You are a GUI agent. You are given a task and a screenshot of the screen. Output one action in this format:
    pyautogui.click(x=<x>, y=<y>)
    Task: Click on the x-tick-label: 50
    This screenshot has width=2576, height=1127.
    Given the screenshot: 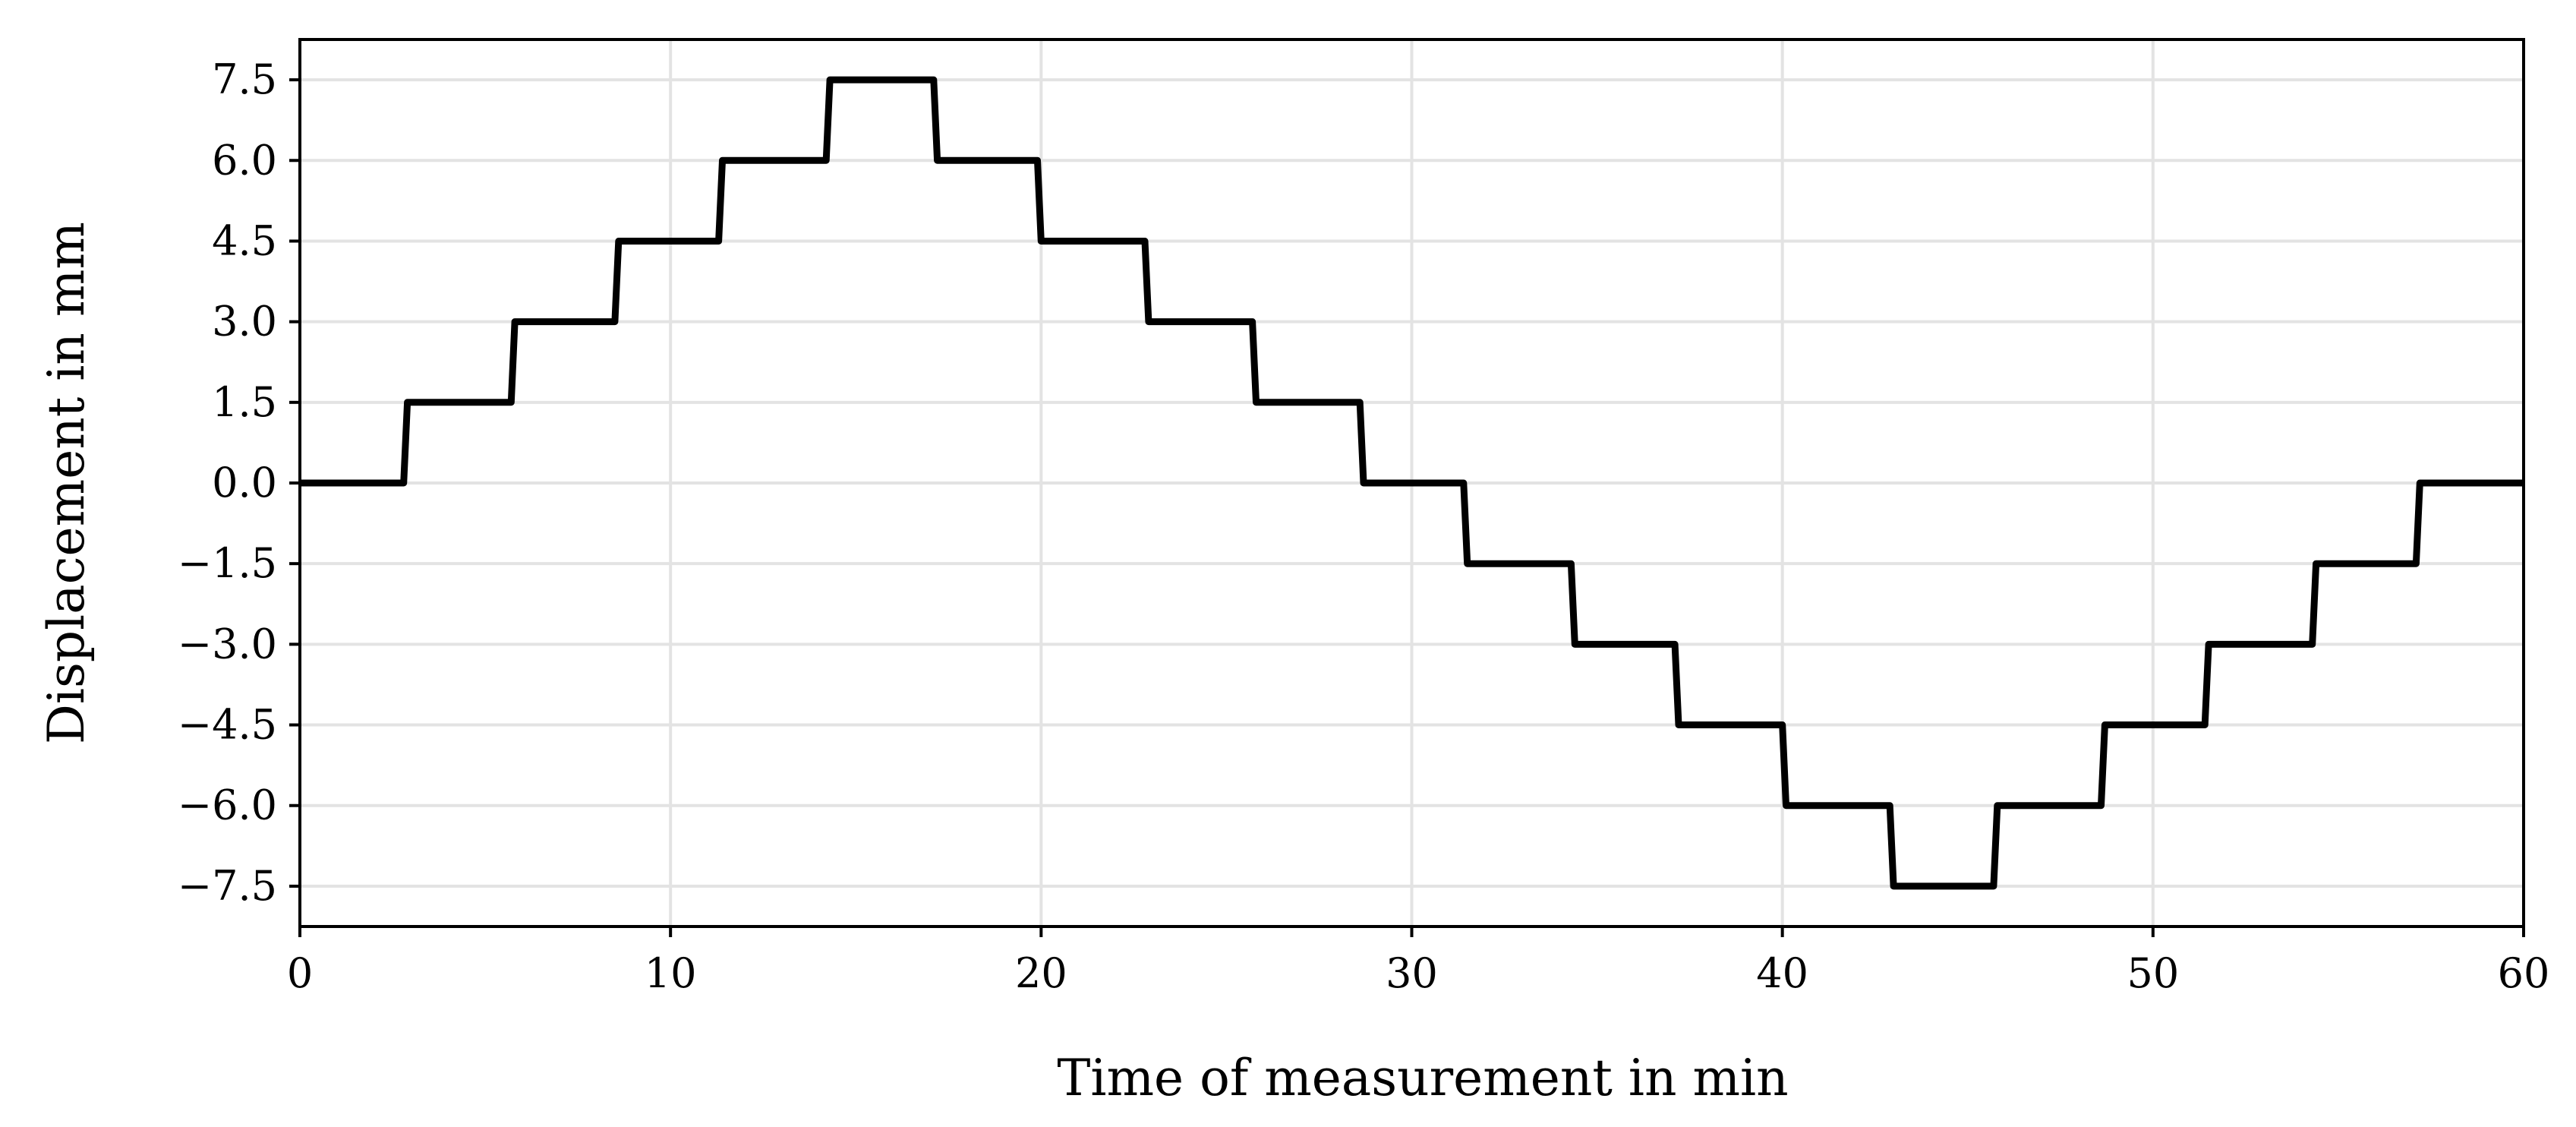 What is the action you would take?
    pyautogui.click(x=2153, y=973)
    